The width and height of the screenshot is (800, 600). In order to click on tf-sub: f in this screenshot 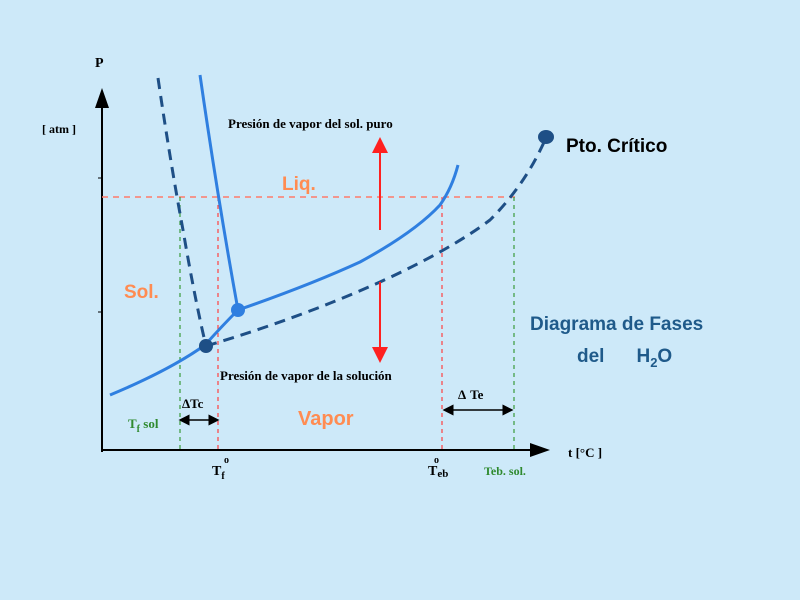, I will do `click(223, 476)`.